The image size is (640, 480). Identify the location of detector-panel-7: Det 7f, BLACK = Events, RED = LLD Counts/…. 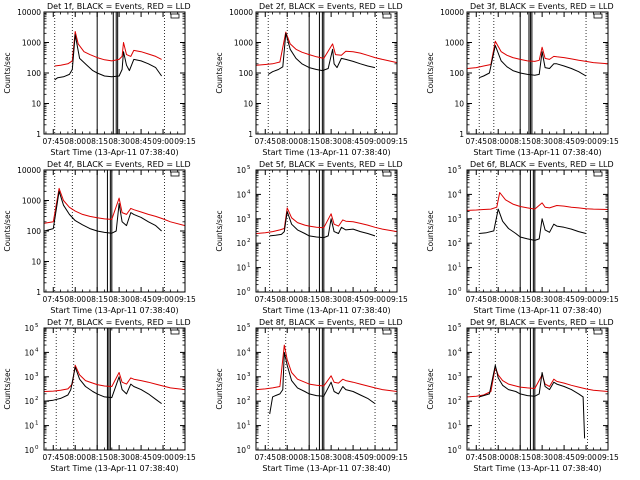
(99, 395).